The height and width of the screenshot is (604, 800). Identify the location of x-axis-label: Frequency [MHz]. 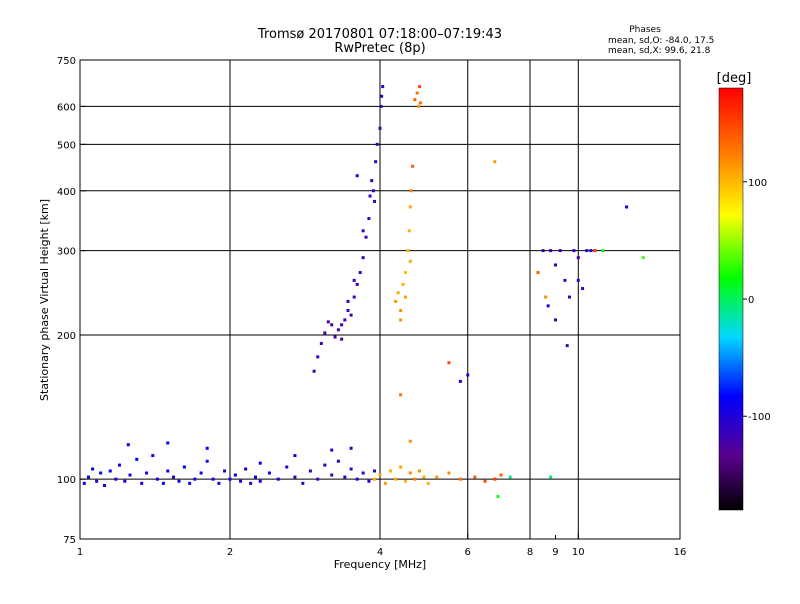
(380, 564).